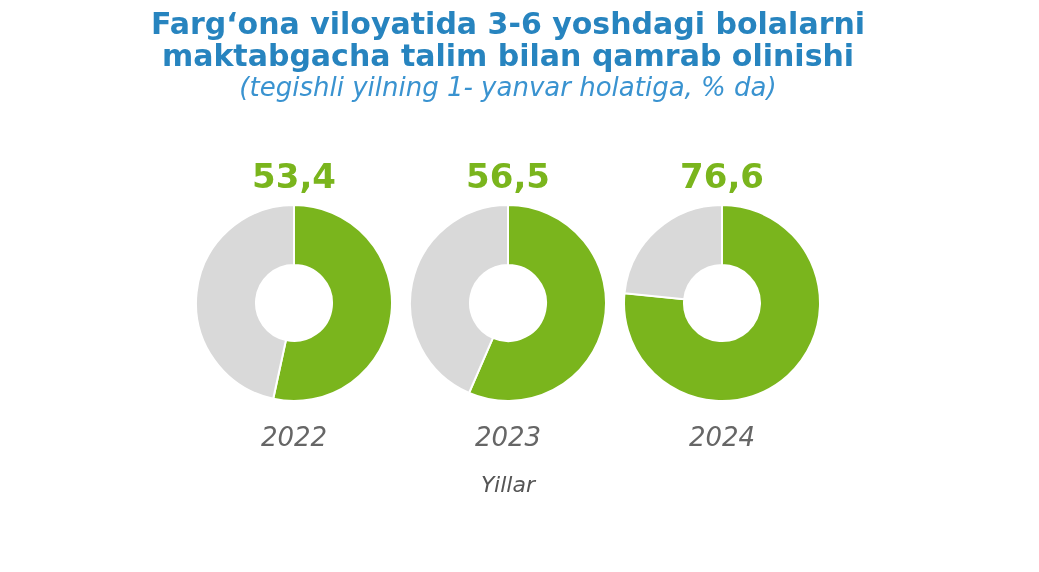 This screenshot has width=1039, height=572. Describe the element at coordinates (508, 39) in the screenshot. I see `text: Farg‘ona viloyatida 3-6 yoshdagi bolalarni maktabgacha talim bilan qamrab olinishi` at that location.